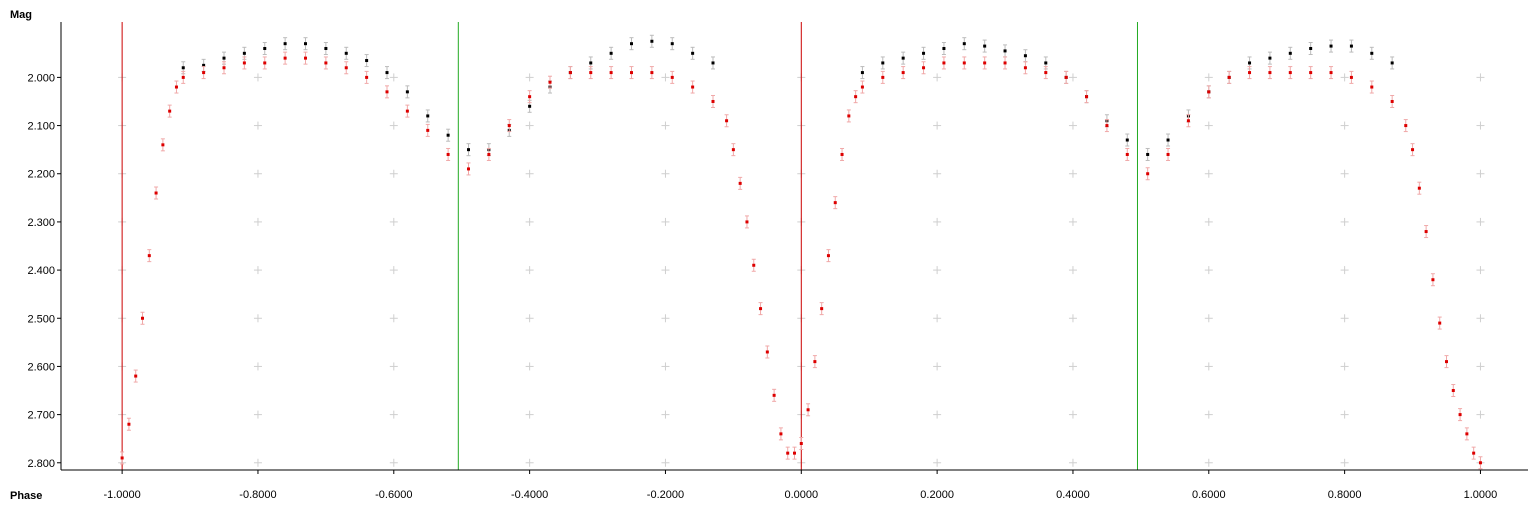 The image size is (1536, 512). Describe the element at coordinates (41, 367) in the screenshot. I see `y-tick-label: 2.600` at that location.